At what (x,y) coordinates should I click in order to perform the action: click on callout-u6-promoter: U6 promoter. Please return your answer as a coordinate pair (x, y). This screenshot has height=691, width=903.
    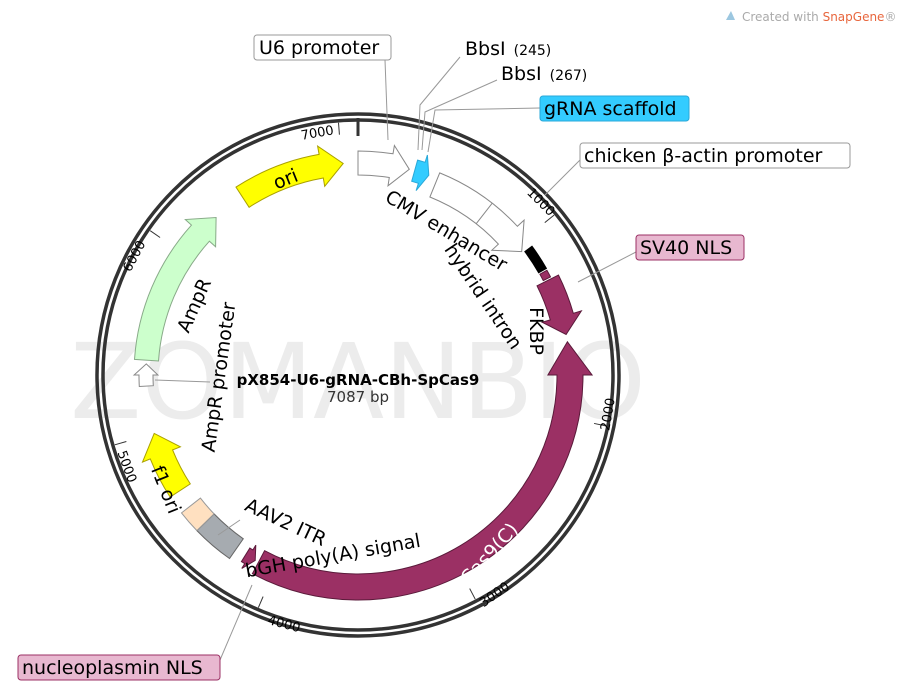
    Looking at the image, I should click on (322, 47).